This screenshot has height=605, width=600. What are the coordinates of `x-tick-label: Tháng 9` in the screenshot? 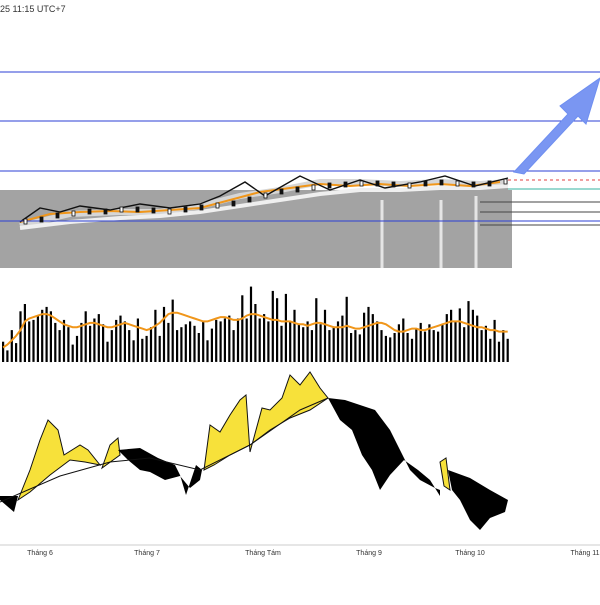 It's located at (369, 553).